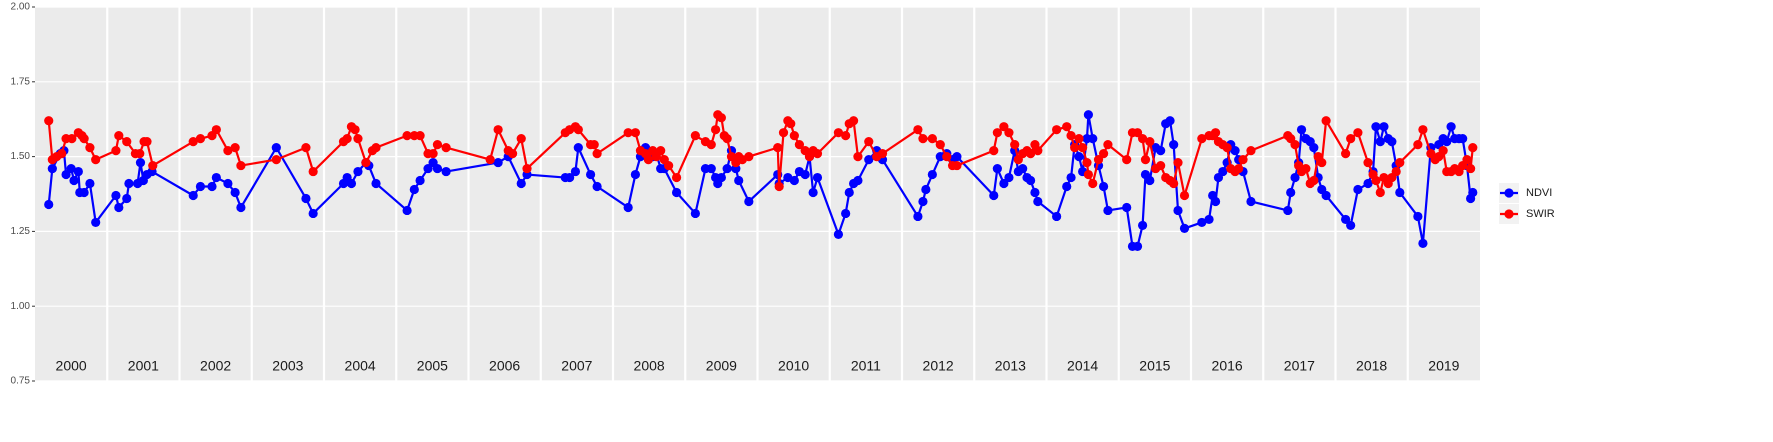 The width and height of the screenshot is (1773, 442). What do you see at coordinates (649, 366) in the screenshot?
I see `year-label: 2008` at bounding box center [649, 366].